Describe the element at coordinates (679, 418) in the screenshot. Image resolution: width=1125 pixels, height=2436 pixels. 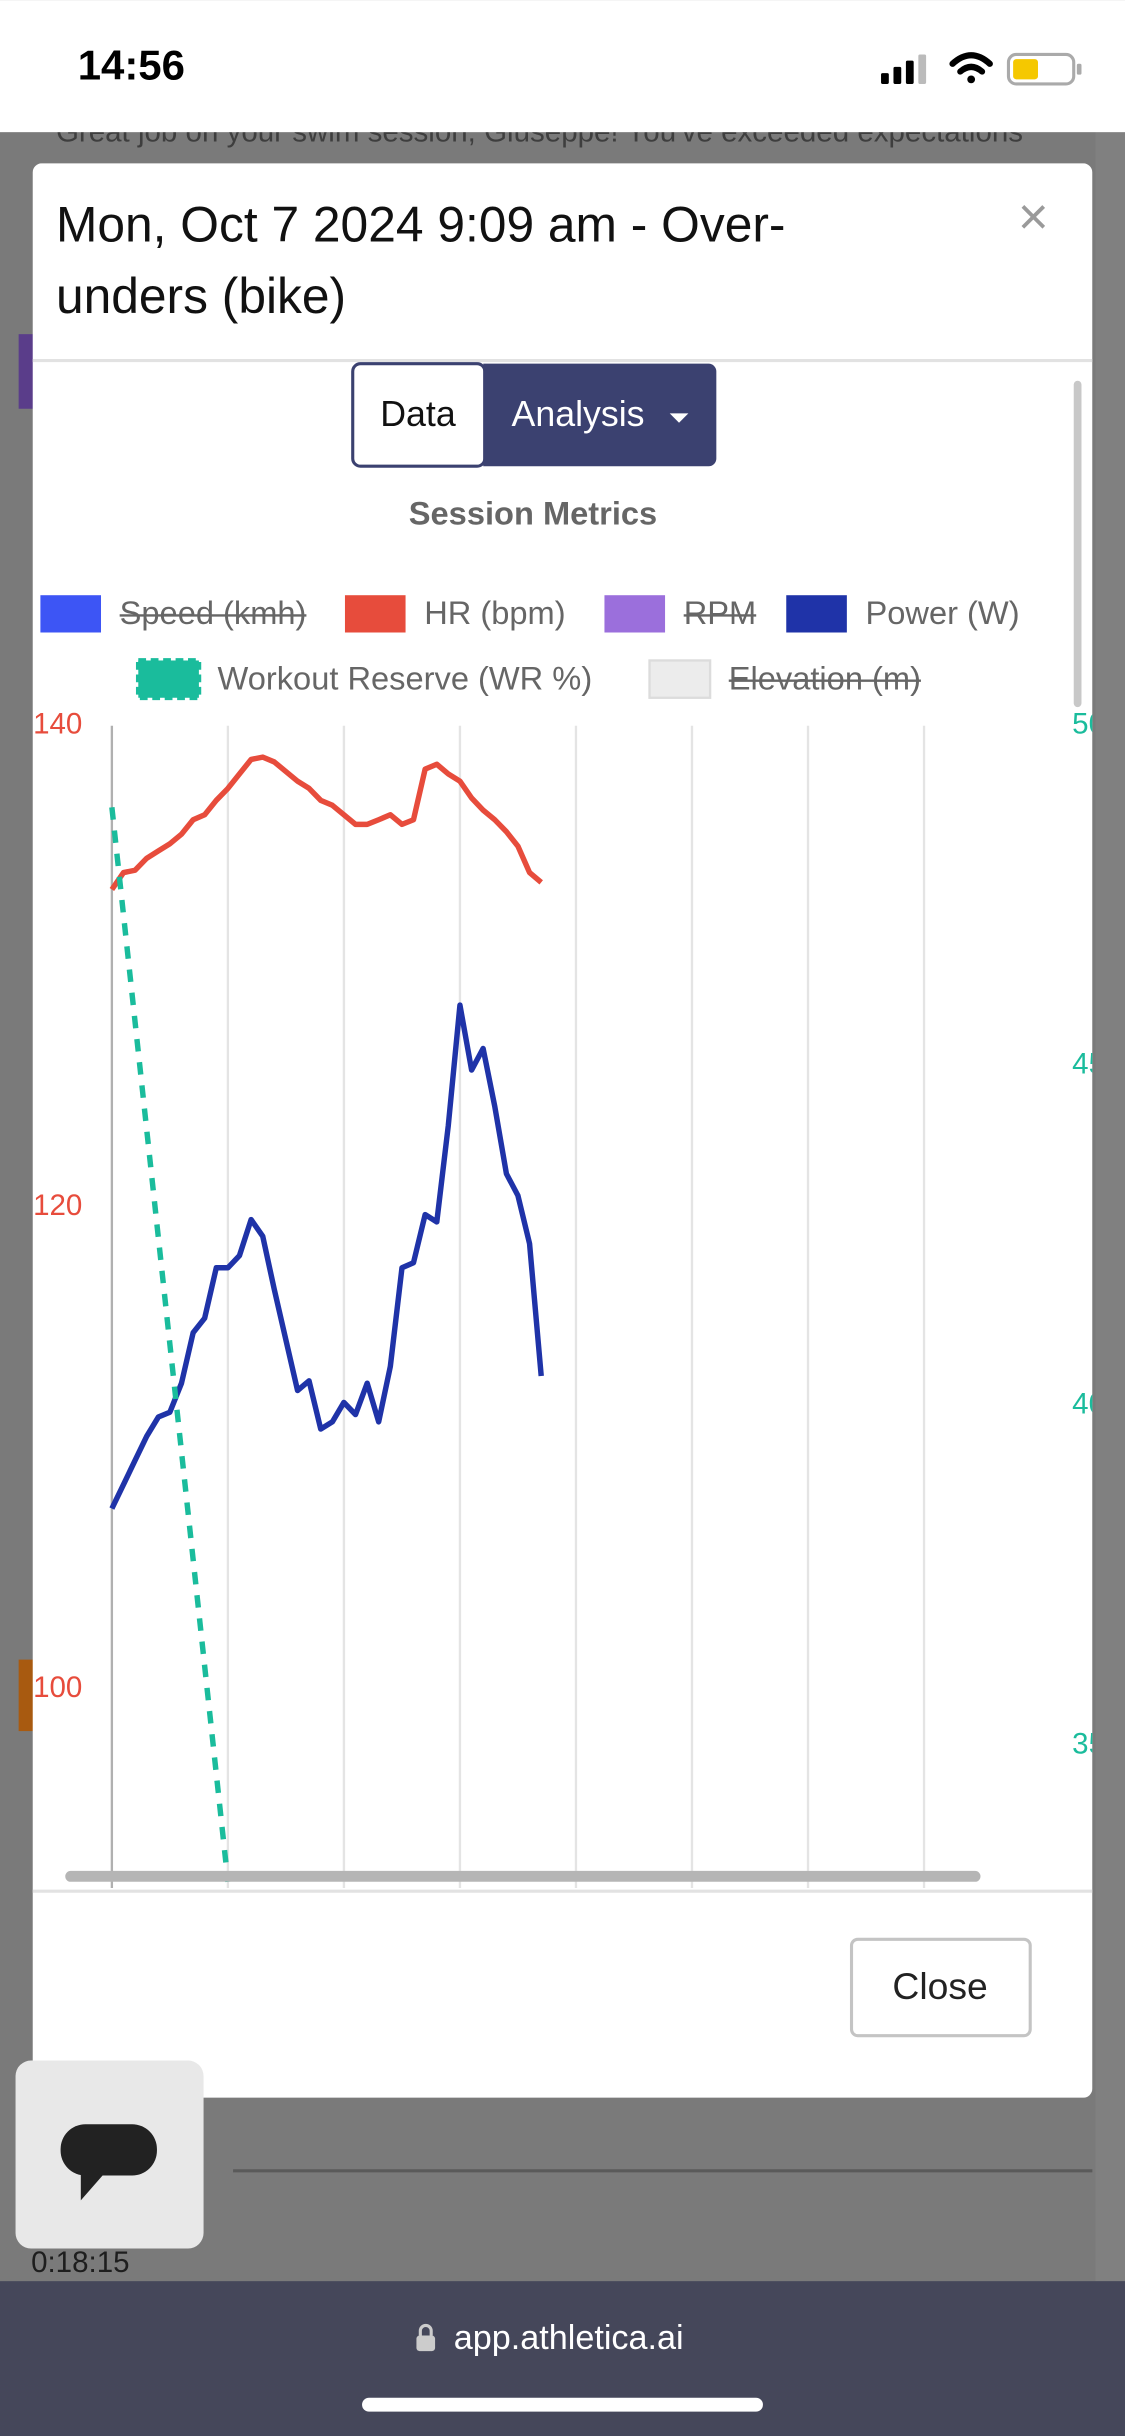
I see `caret` at that location.